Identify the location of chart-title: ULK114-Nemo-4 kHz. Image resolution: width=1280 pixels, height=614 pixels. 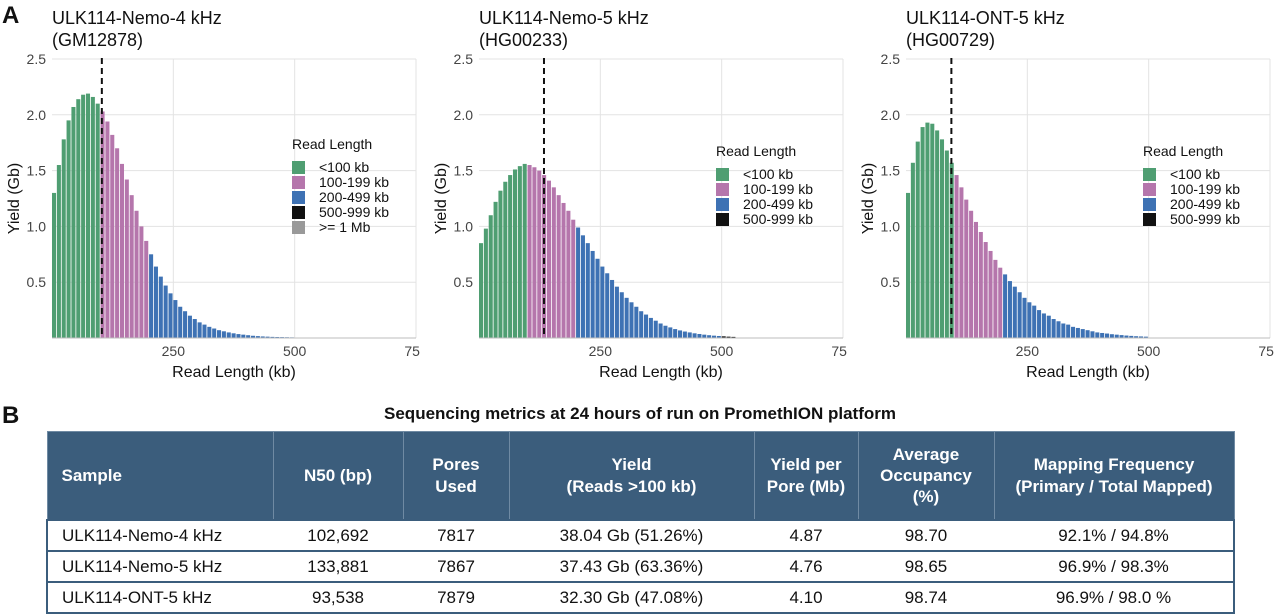
(137, 18).